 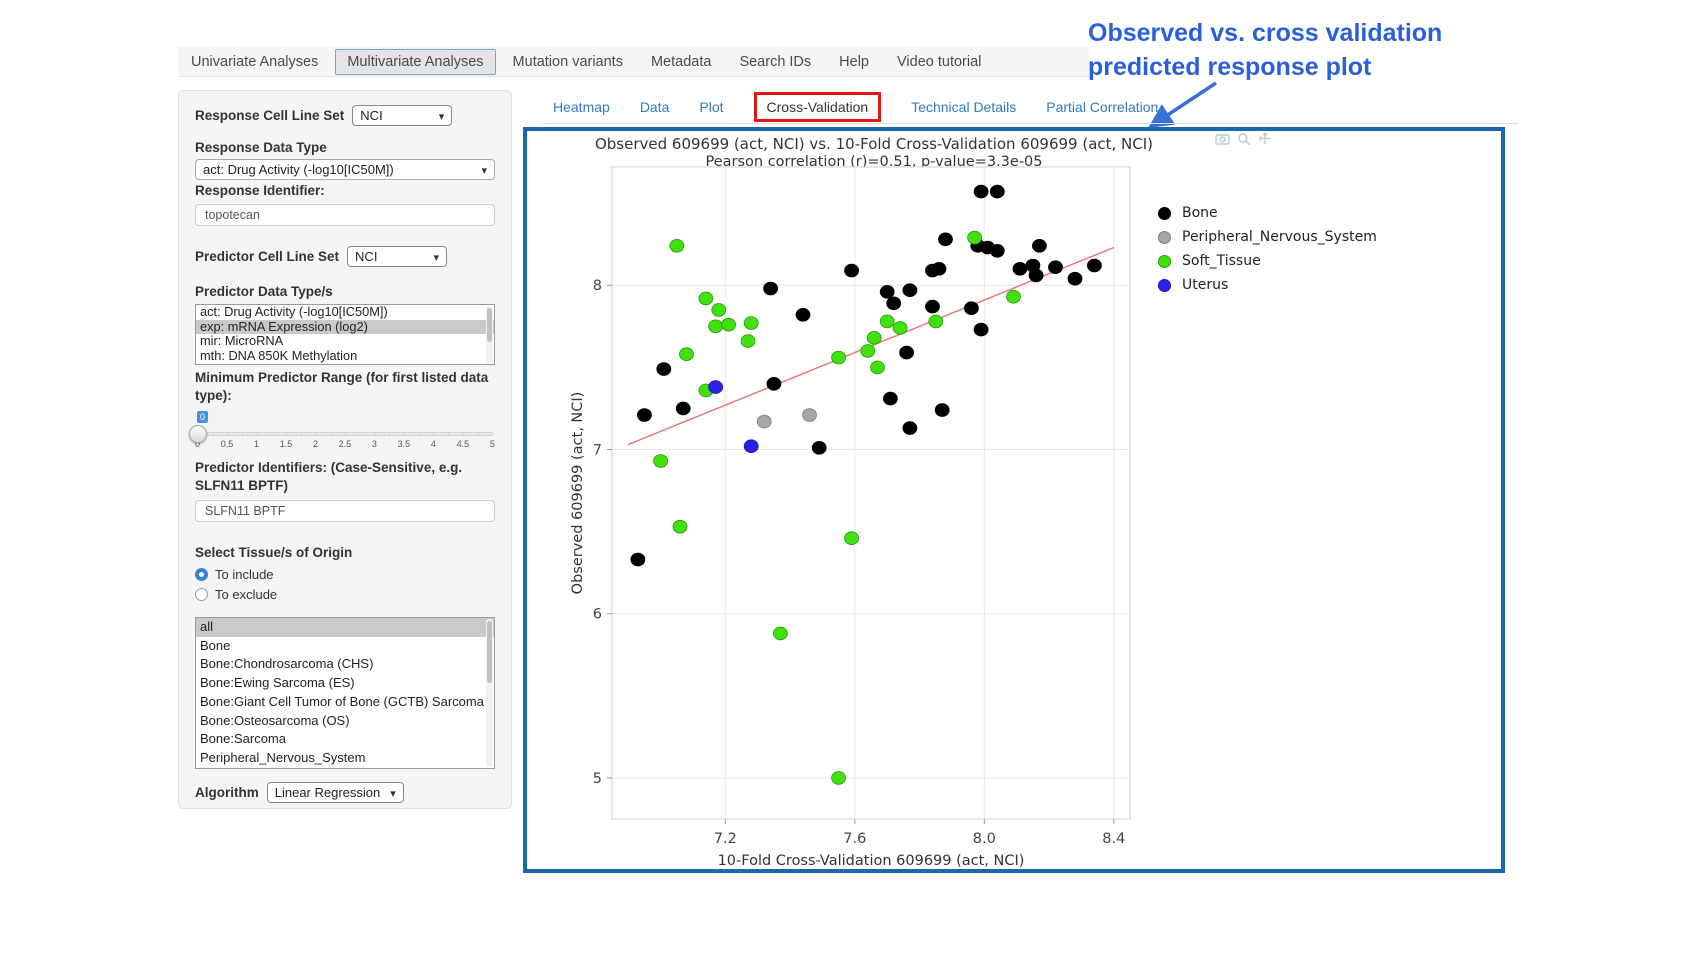 I want to click on min-predictor-range-slider: 0 0 0.5 1 1.5 2 2.5 3 3.5 4 4.5 5, so click(x=342, y=428).